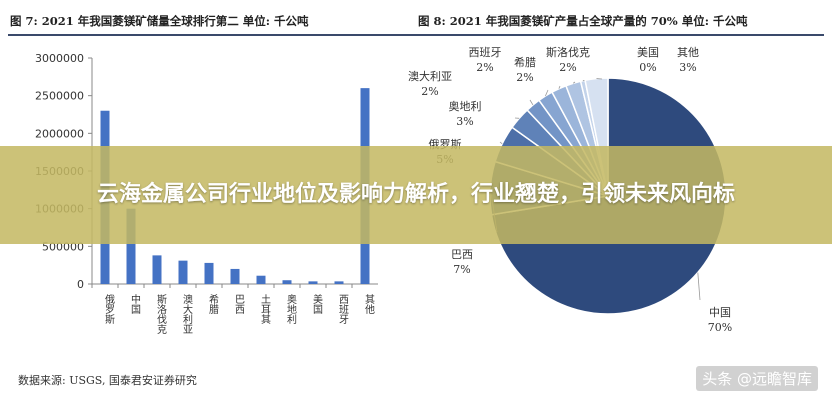 This screenshot has width=832, height=400. Describe the element at coordinates (313, 282) in the screenshot. I see `bar-美国` at that location.